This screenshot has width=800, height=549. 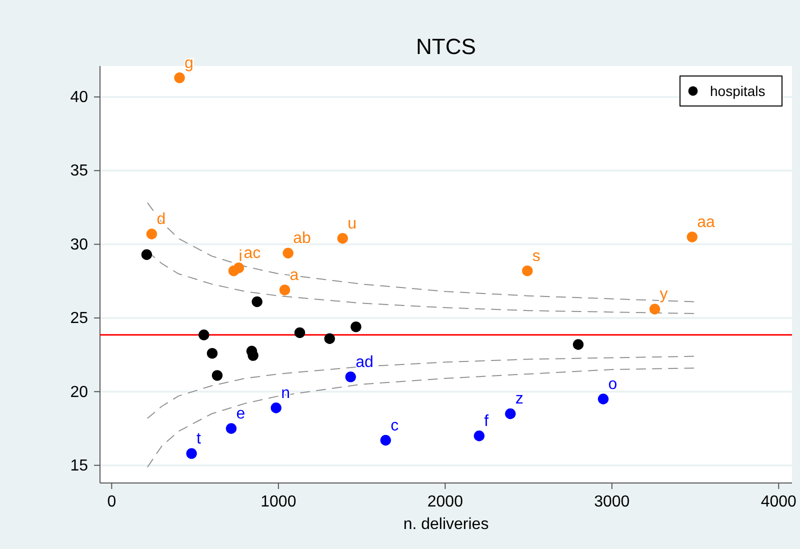 What do you see at coordinates (706, 222) in the screenshot?
I see `data-label: aa` at bounding box center [706, 222].